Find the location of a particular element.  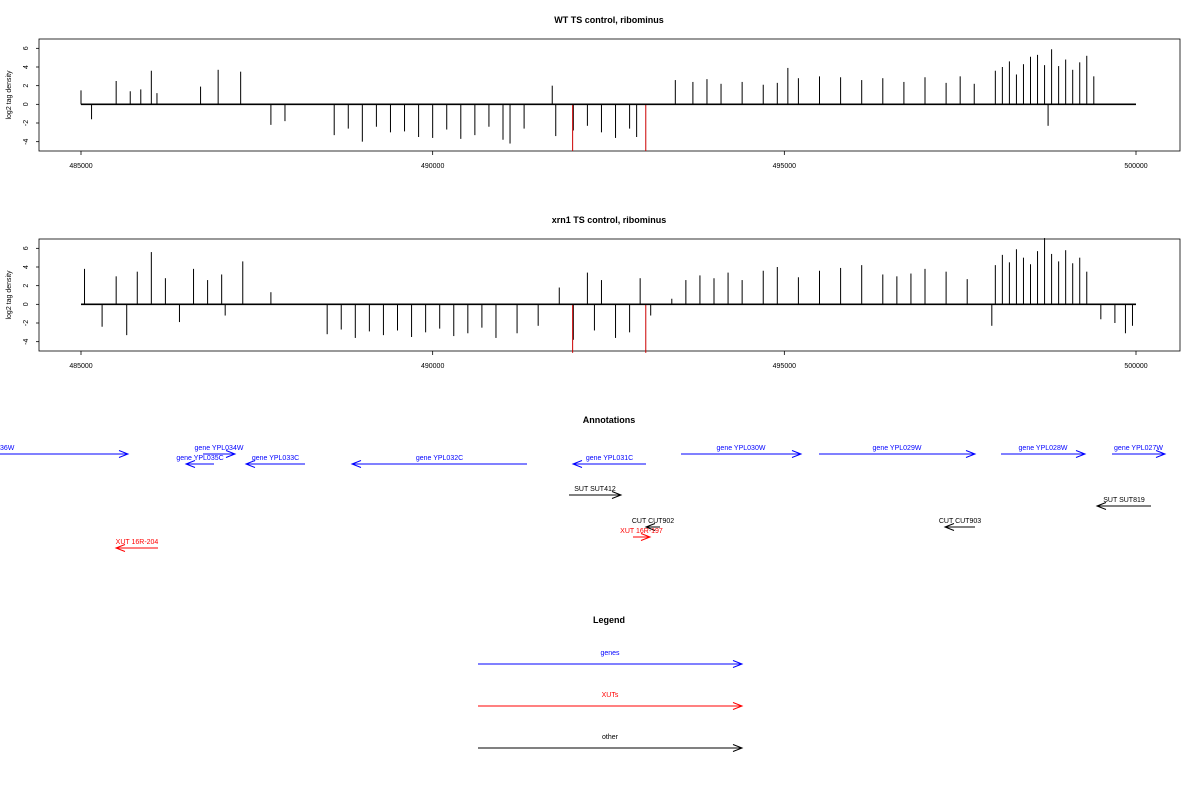

xrn1-y-tick-label: 0 is located at coordinates (26, 304).